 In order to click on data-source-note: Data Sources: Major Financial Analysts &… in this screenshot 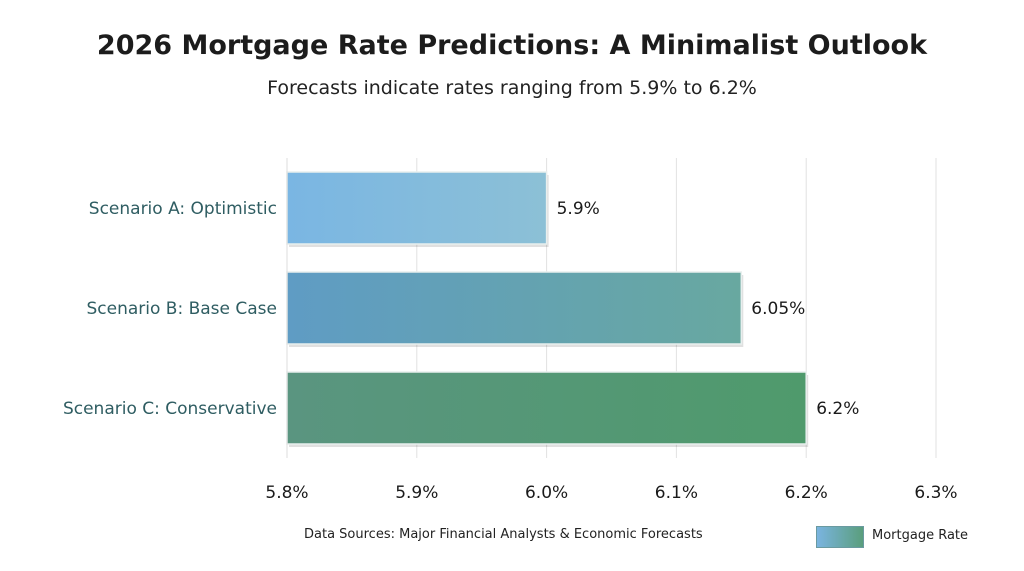, I will do `click(503, 534)`.